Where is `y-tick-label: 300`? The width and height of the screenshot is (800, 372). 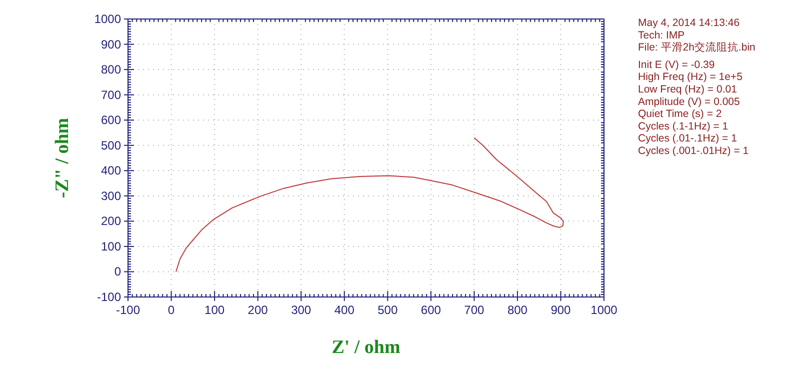
y-tick-label: 300 is located at coordinates (111, 195).